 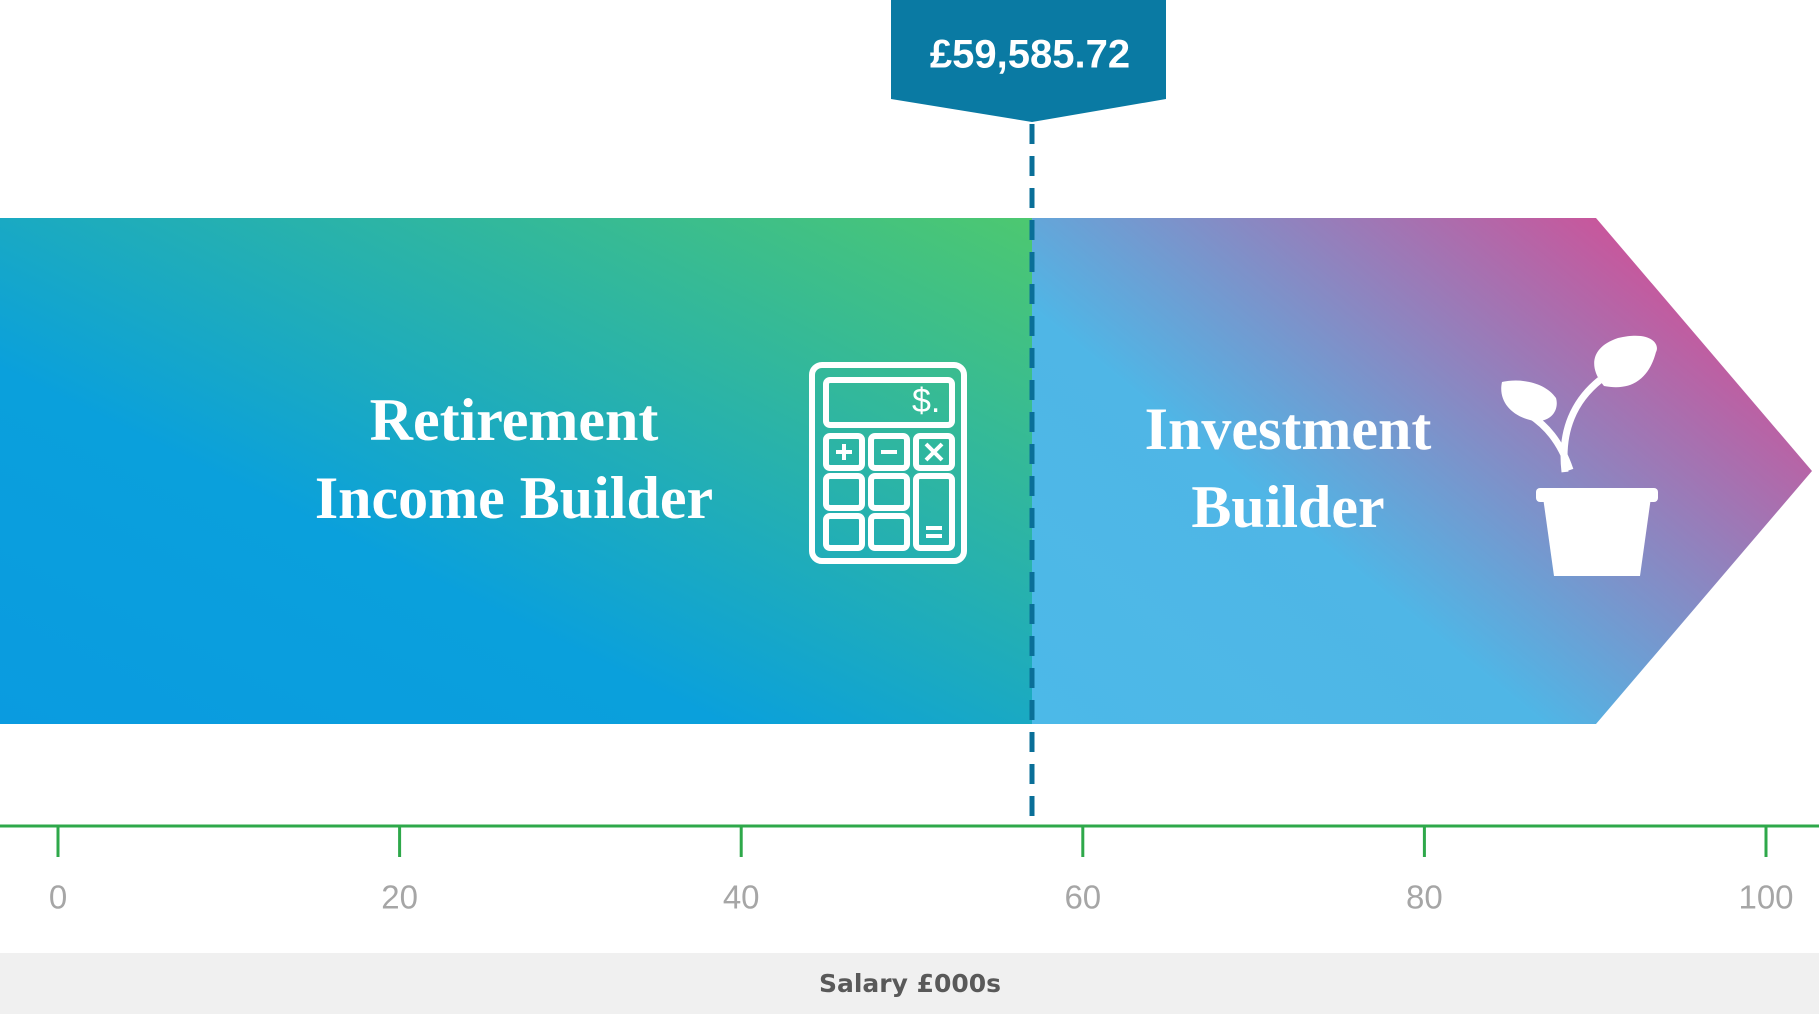 I want to click on tick-label: 100, so click(x=1765, y=897).